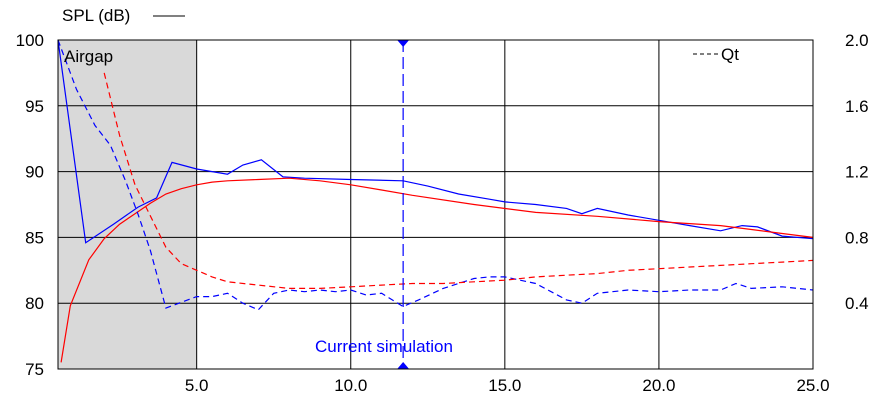 The height and width of the screenshot is (396, 884). I want to click on x-tick-label: 15.0, so click(504, 385).